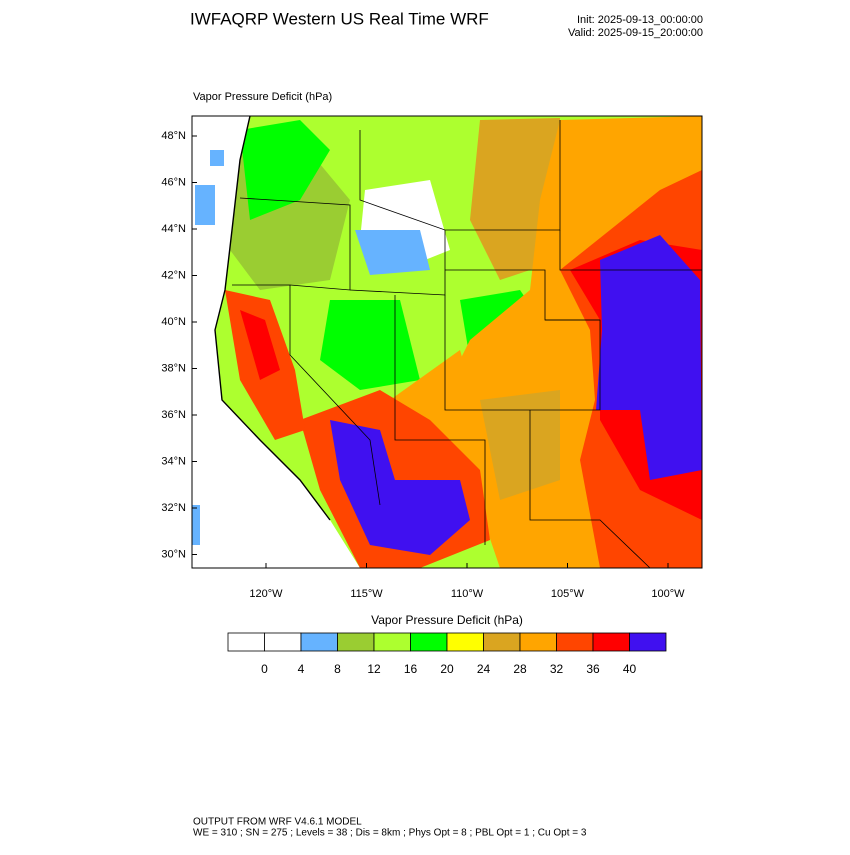  I want to click on lon-label: 120°W, so click(266, 594).